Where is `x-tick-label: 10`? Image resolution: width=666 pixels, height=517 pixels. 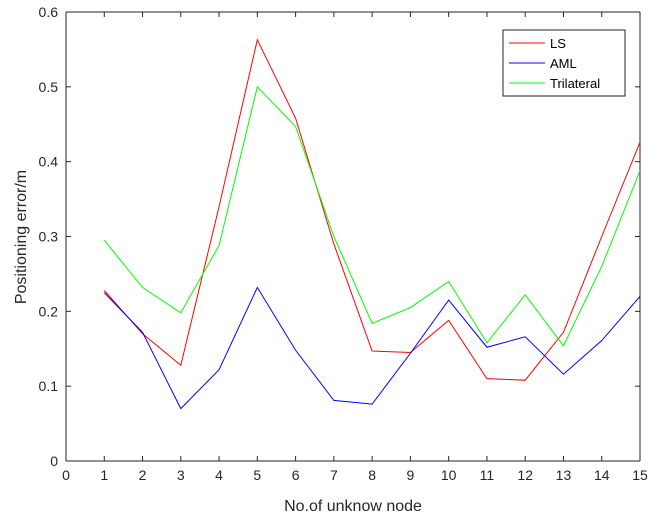 x-tick-label: 10 is located at coordinates (449, 475).